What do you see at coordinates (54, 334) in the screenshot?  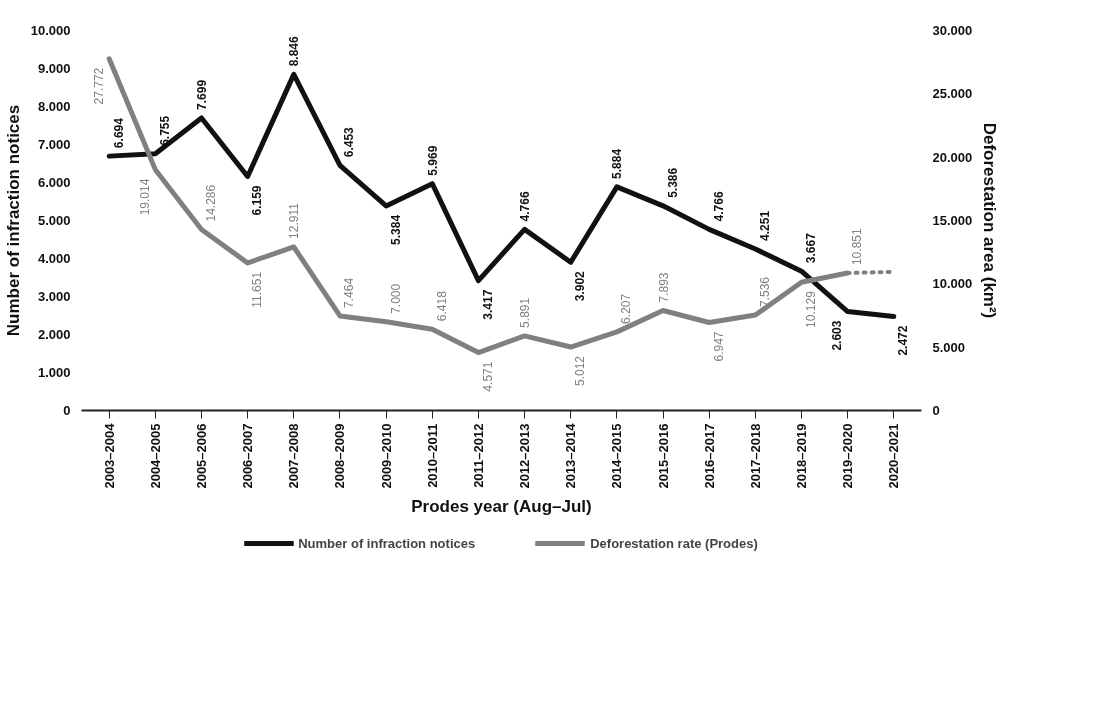 I see `y-tick-label: 2.000` at bounding box center [54, 334].